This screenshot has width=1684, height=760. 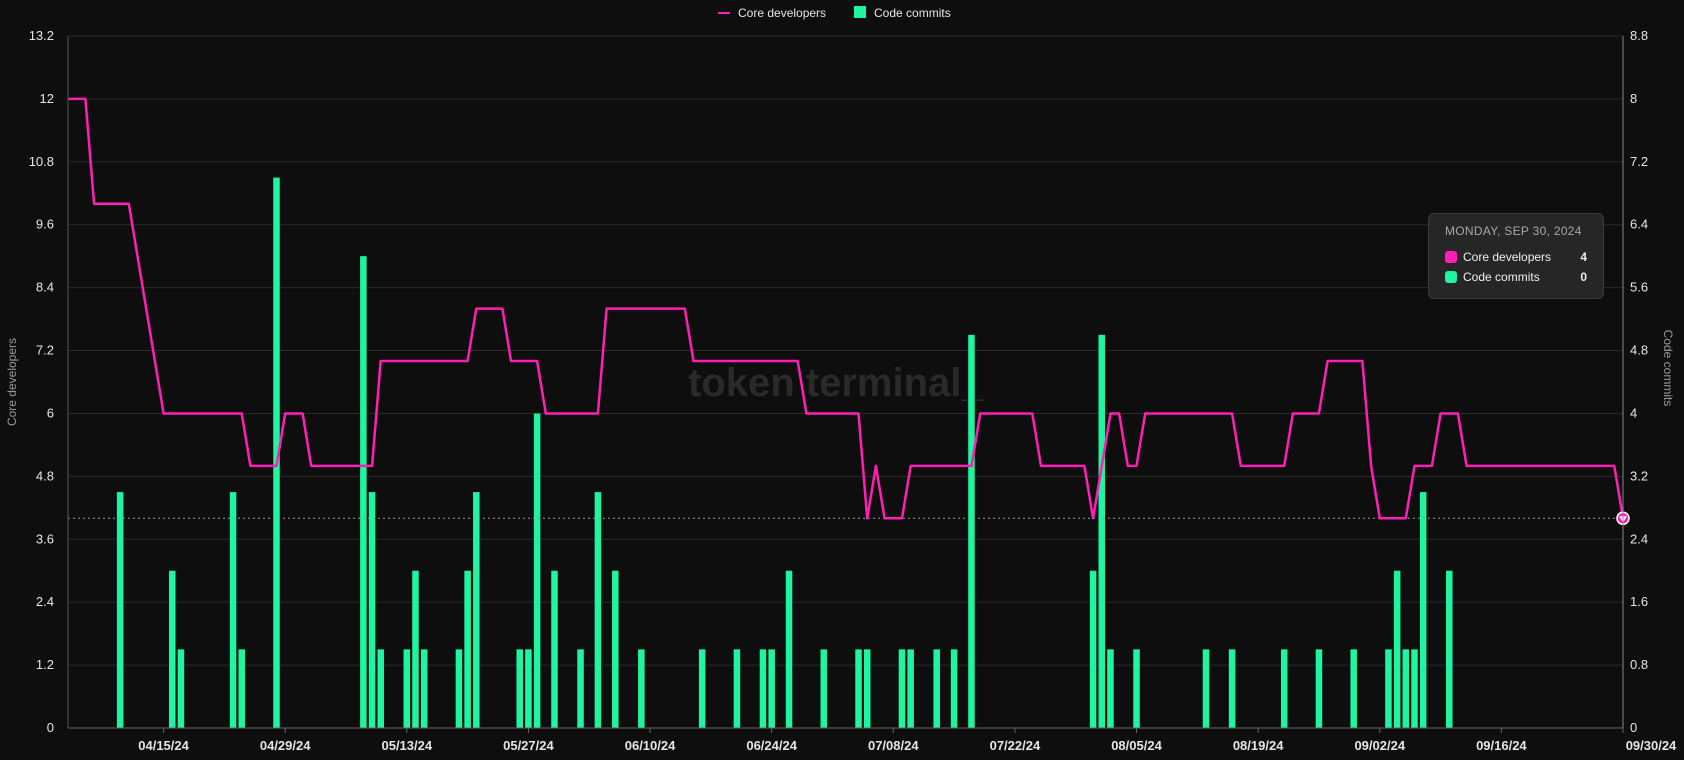 What do you see at coordinates (650, 745) in the screenshot?
I see `x-tick-label: 06/10/24` at bounding box center [650, 745].